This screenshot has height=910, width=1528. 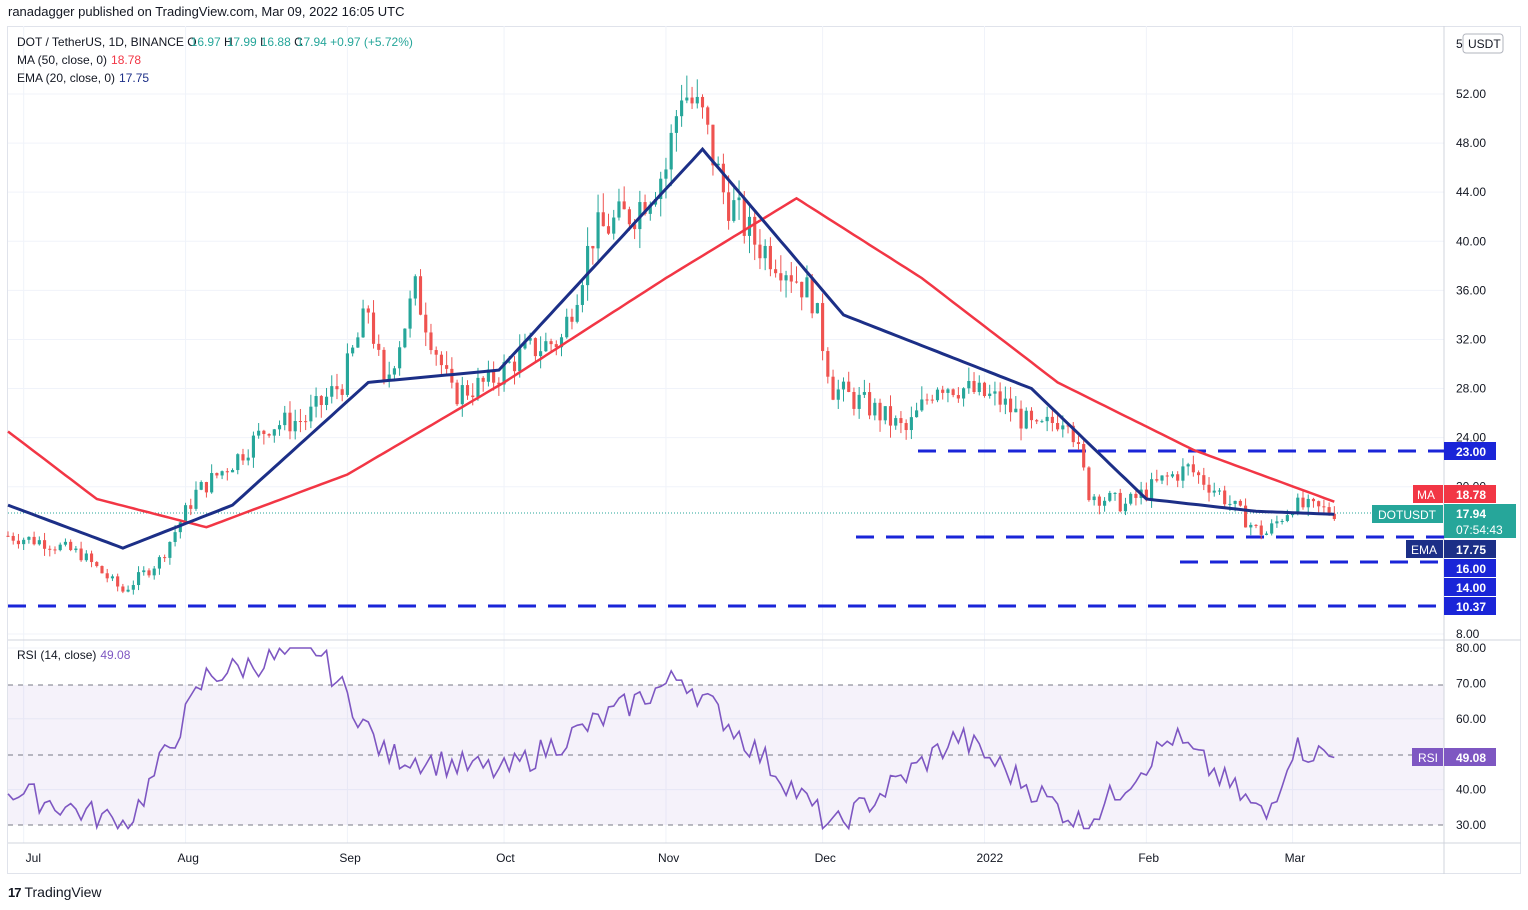 I want to click on price-tick-label: 48.00, so click(x=1471, y=143).